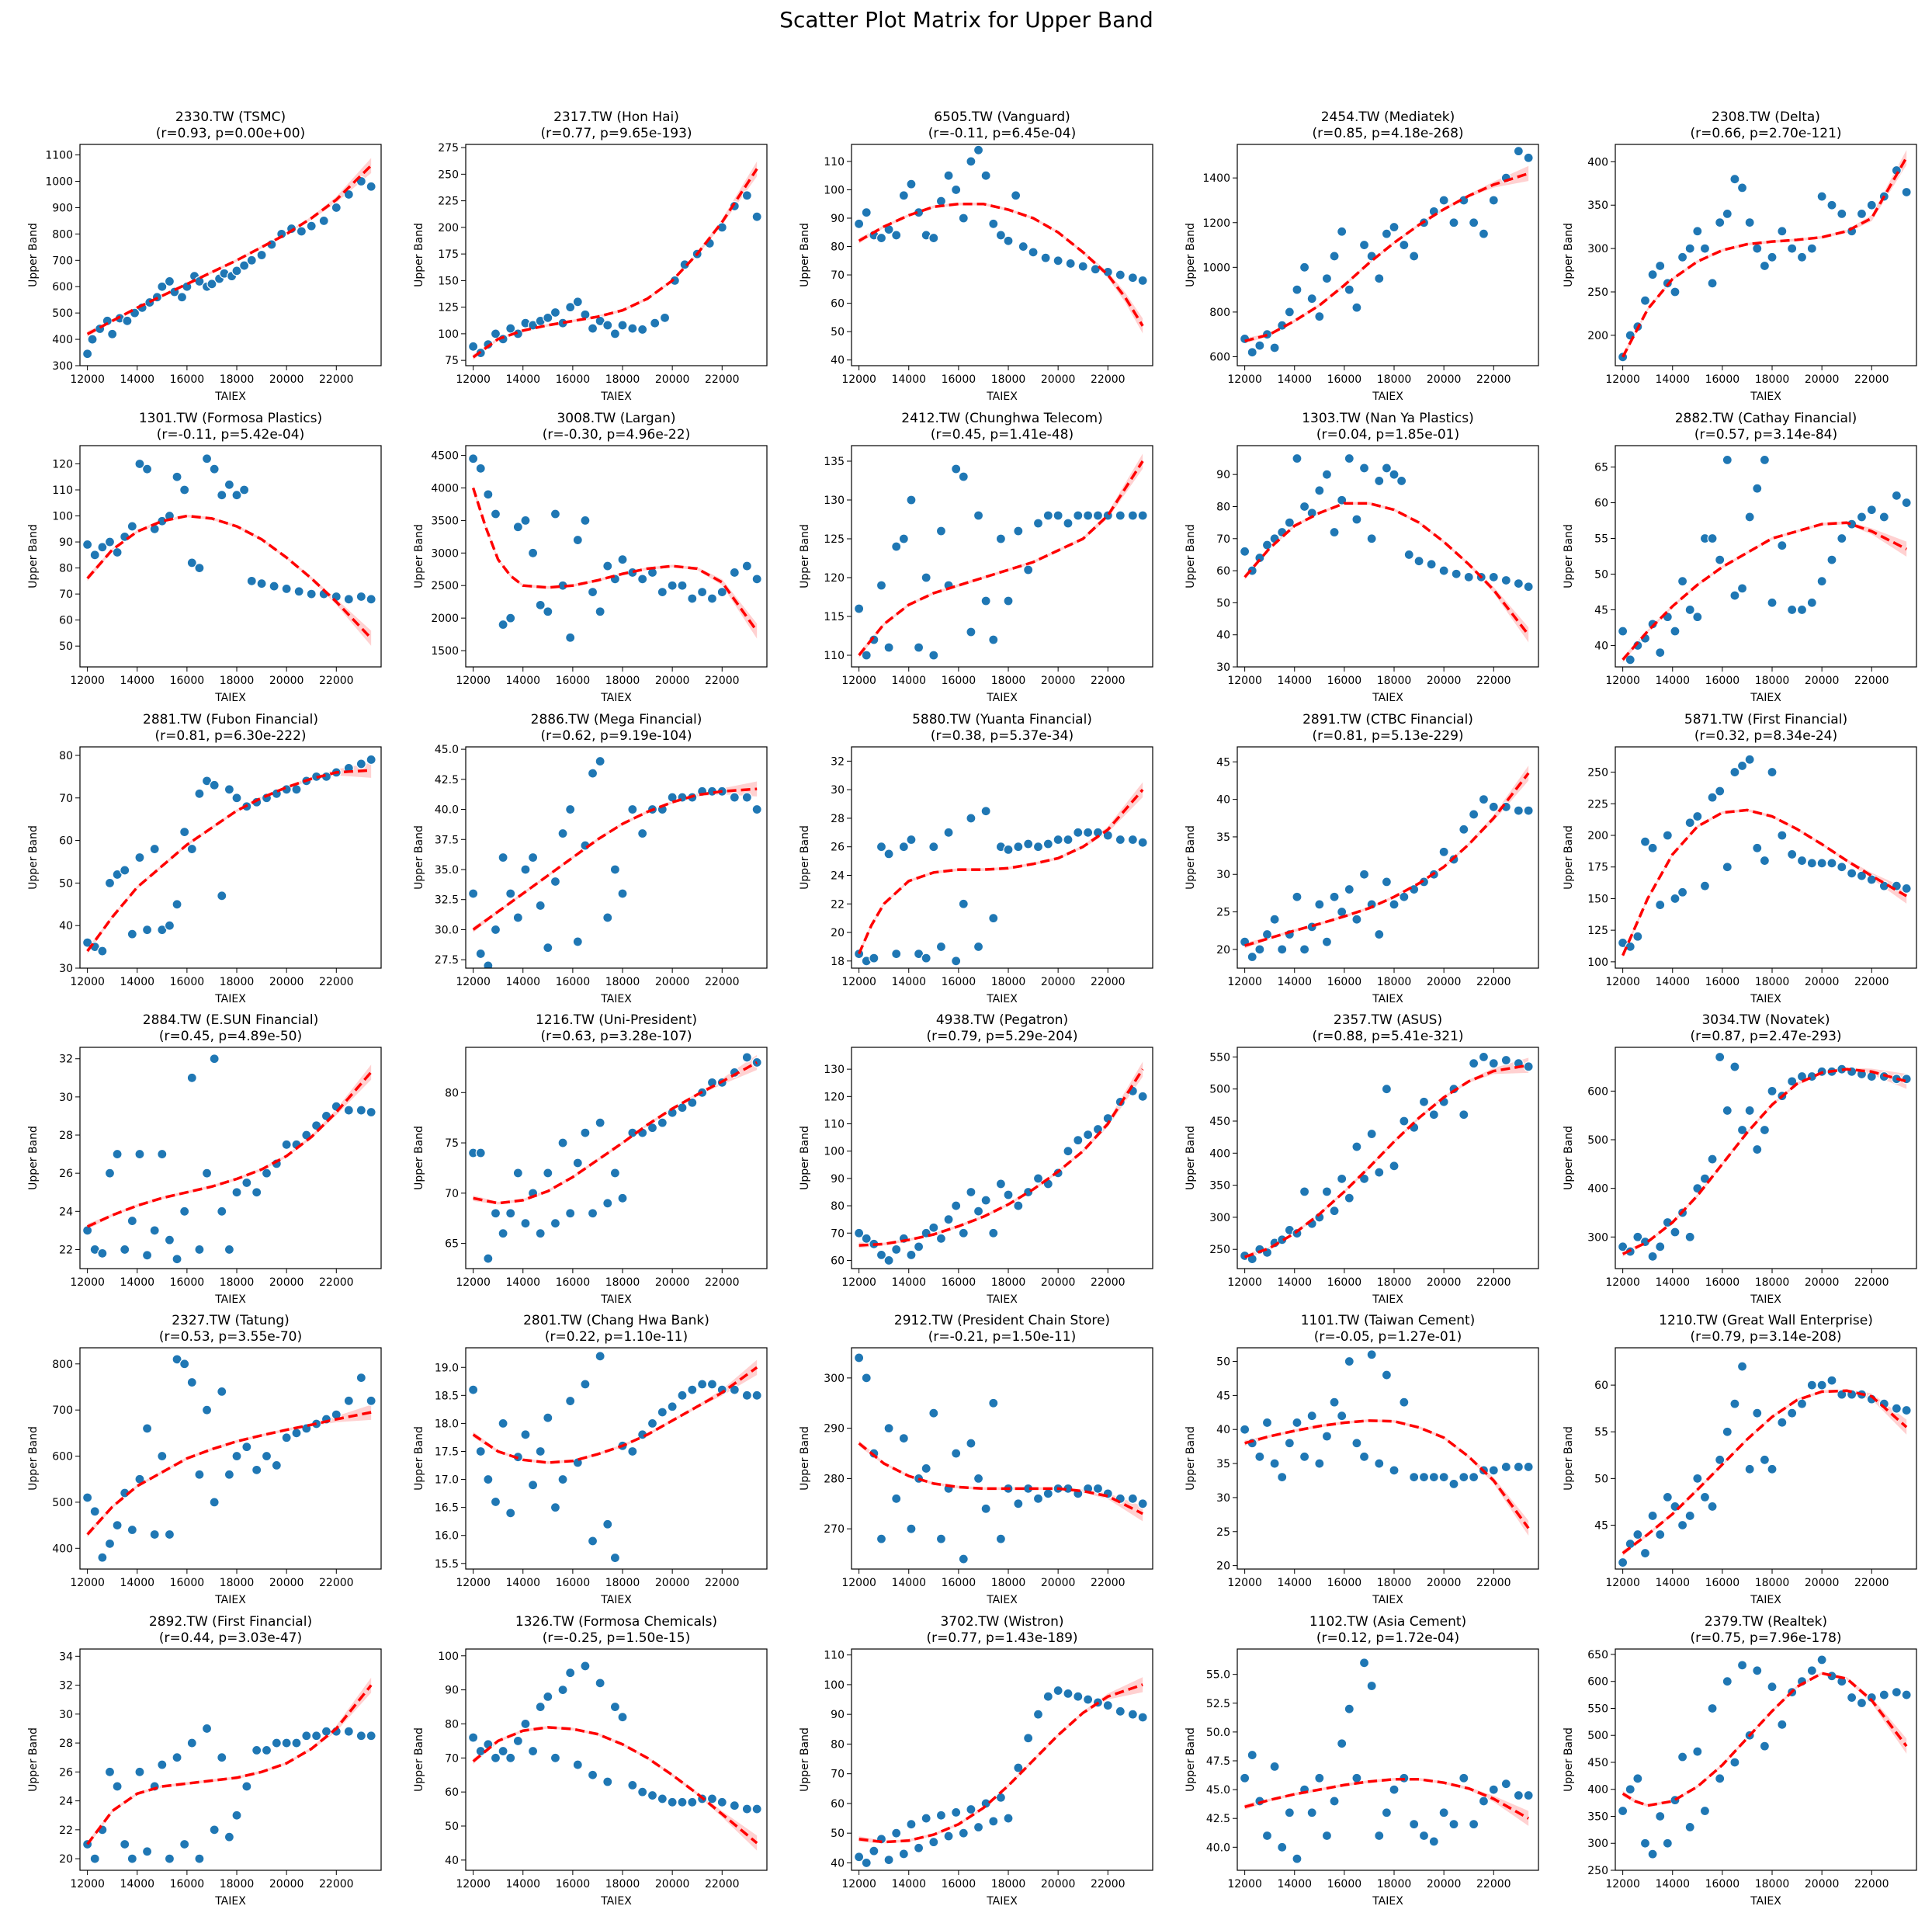 Image resolution: width=1932 pixels, height=1906 pixels. I want to click on y-tick-label: 90, so click(452, 1691).